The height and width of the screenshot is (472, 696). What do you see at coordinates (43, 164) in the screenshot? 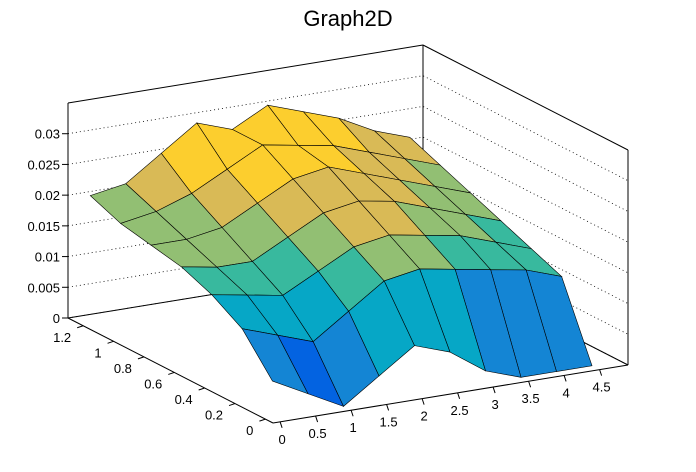
I see `z-tick-label: 0.025` at bounding box center [43, 164].